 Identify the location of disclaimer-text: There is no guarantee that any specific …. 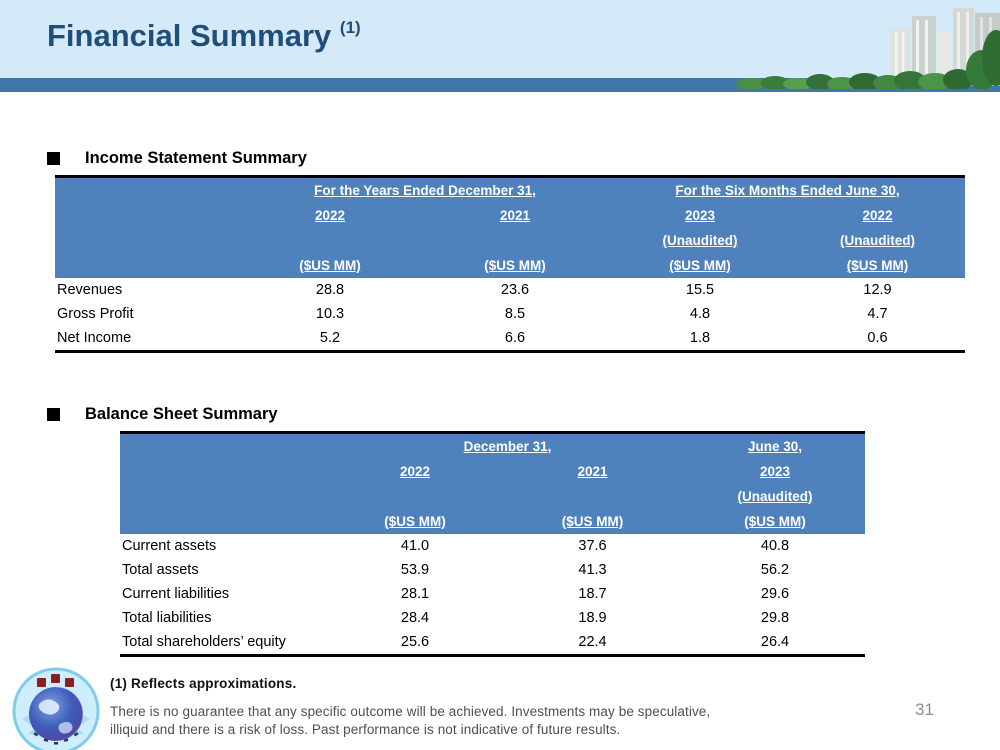
(450, 721).